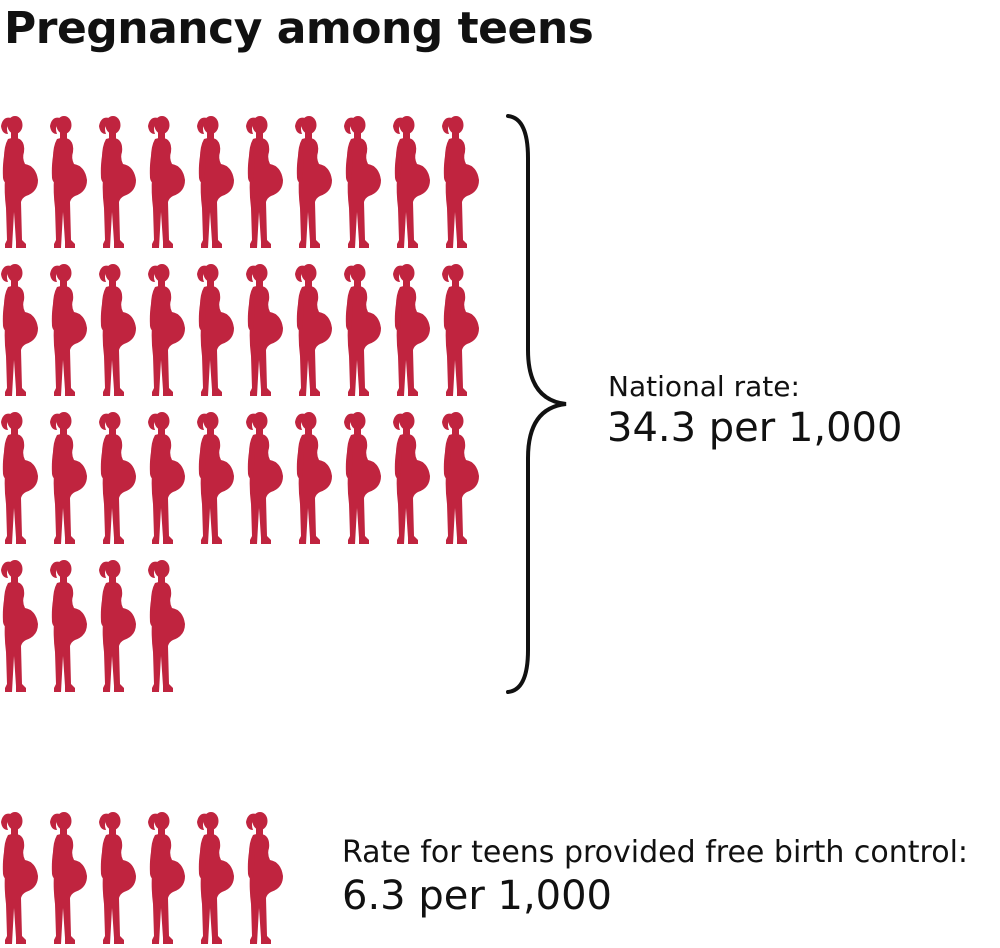 The image size is (1000, 948). I want to click on national-rate-label: National rate:, so click(704, 386).